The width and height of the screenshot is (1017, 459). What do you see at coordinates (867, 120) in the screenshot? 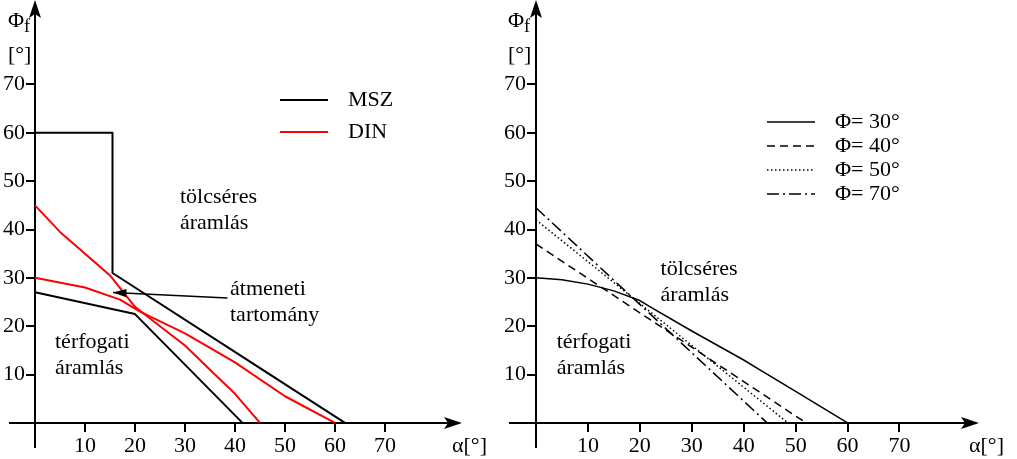
I see `legend-label: Φ= 30°` at bounding box center [867, 120].